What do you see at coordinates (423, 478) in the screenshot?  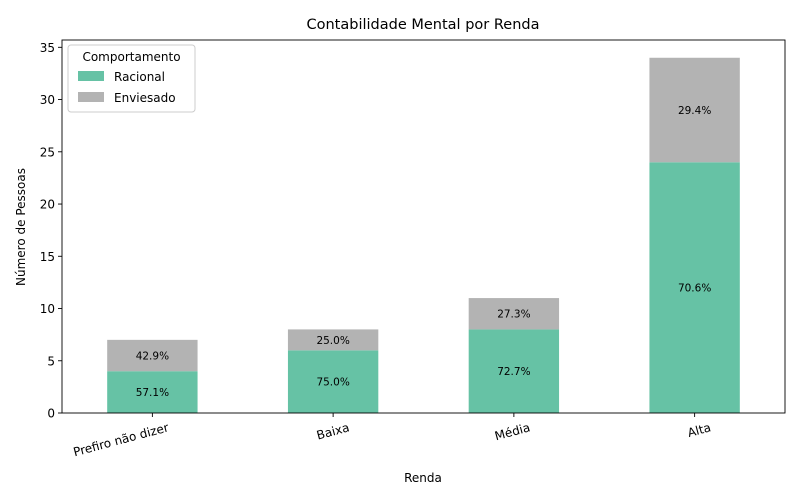 I see `x-axis-label: Renda` at bounding box center [423, 478].